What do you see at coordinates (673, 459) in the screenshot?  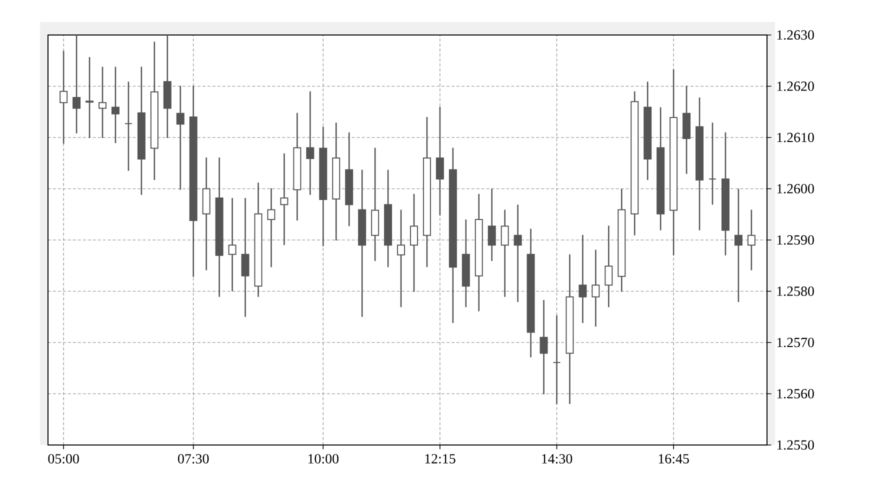 I see `x-tick-label: 16:45` at bounding box center [673, 459].